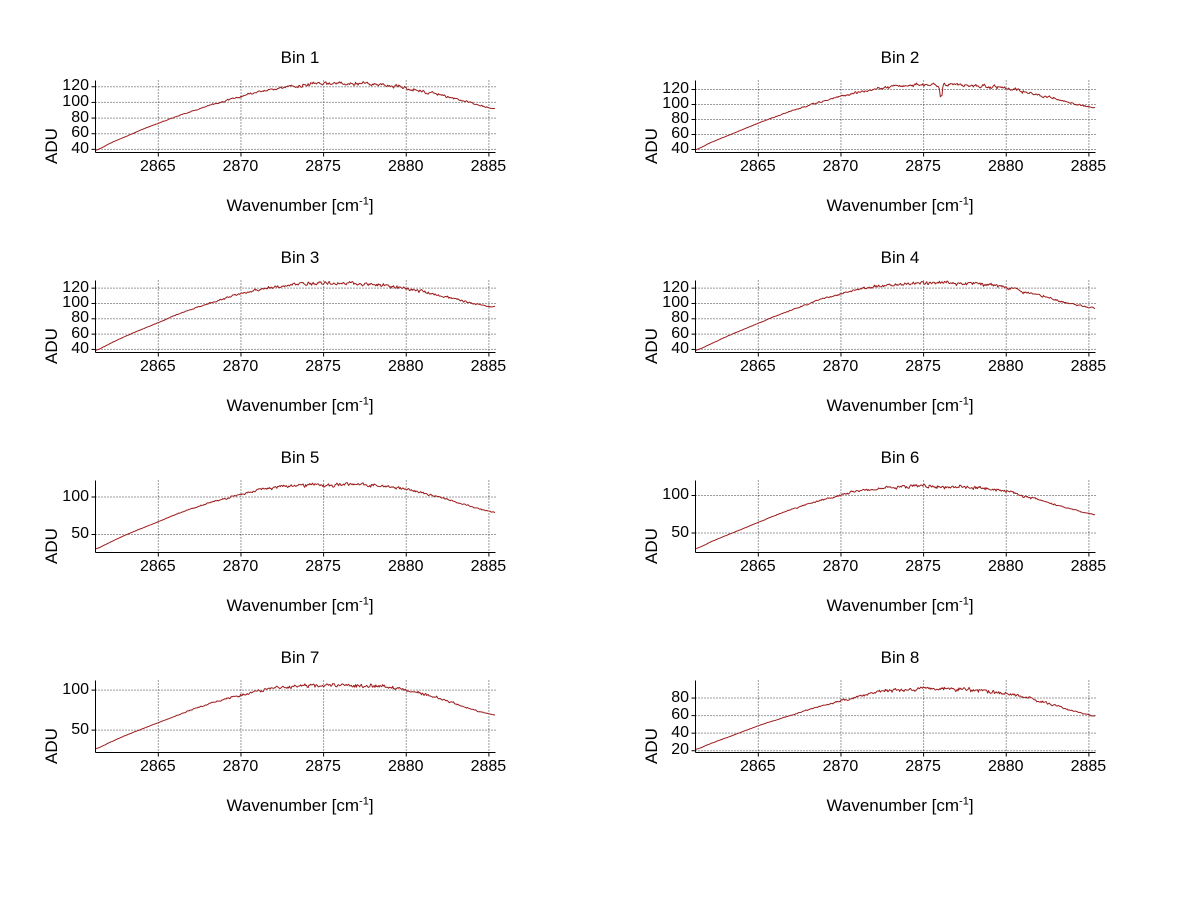  Describe the element at coordinates (300, 657) in the screenshot. I see `subplot-title: Bin 7` at that location.